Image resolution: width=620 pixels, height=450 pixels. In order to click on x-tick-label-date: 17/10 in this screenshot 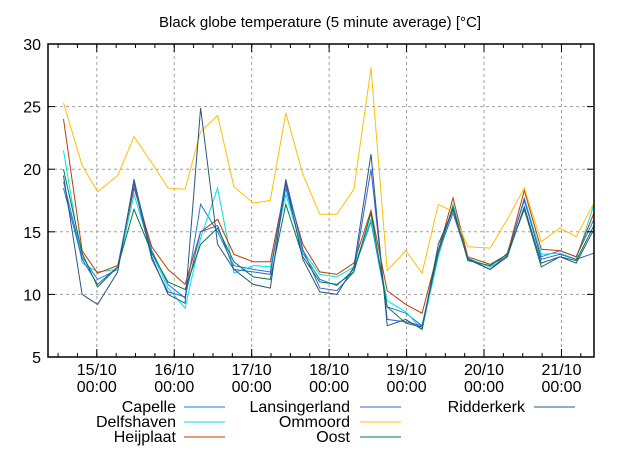, I will do `click(252, 370)`.